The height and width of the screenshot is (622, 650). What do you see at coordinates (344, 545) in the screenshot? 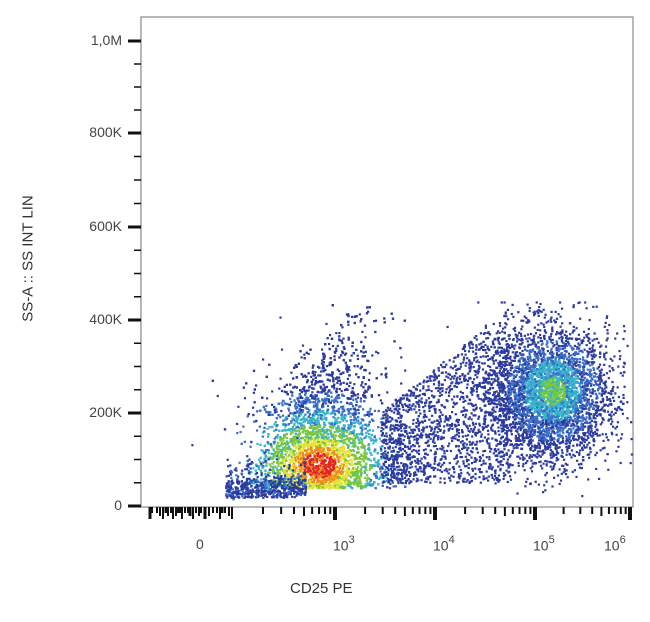
I see `x-tick-label: 10³` at bounding box center [344, 545].